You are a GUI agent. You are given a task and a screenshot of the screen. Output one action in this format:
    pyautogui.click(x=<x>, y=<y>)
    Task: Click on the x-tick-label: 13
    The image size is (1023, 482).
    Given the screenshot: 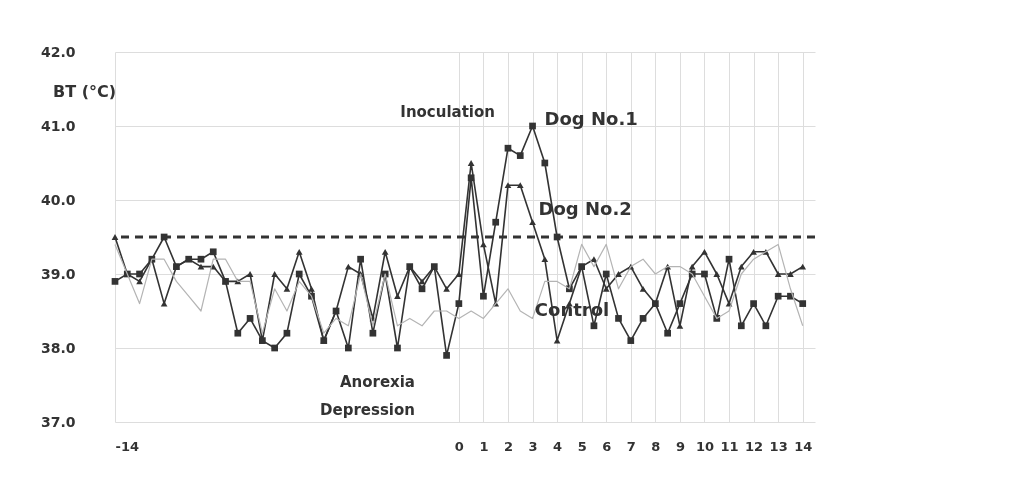 What is the action you would take?
    pyautogui.click(x=778, y=446)
    